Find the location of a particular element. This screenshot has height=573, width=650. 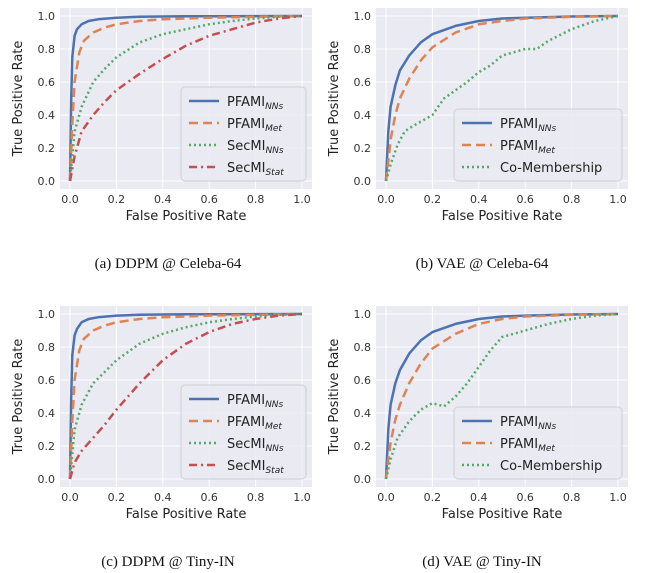

panel-caption: (c) DDPM @ Tiny-IN is located at coordinates (168, 562).